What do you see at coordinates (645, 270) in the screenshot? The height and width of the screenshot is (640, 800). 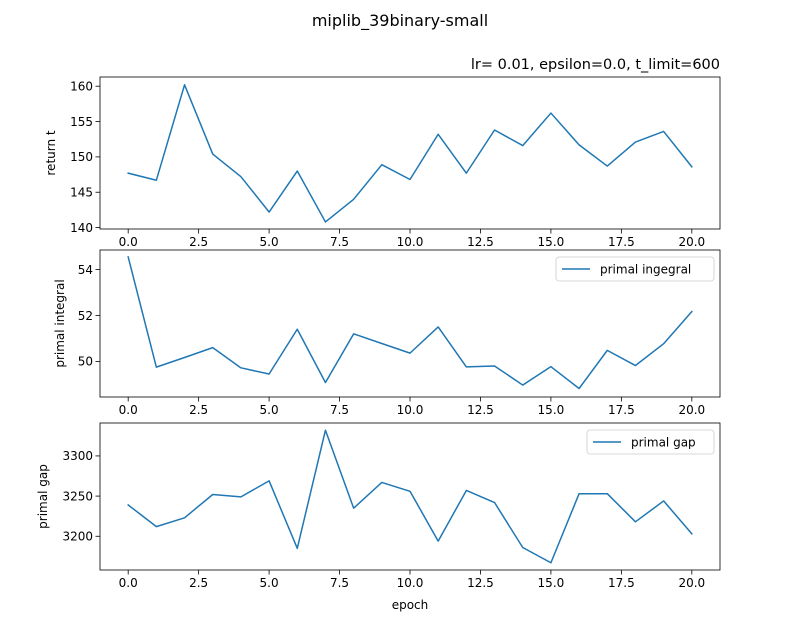 I see `legend-label: primal ingegral` at bounding box center [645, 270].